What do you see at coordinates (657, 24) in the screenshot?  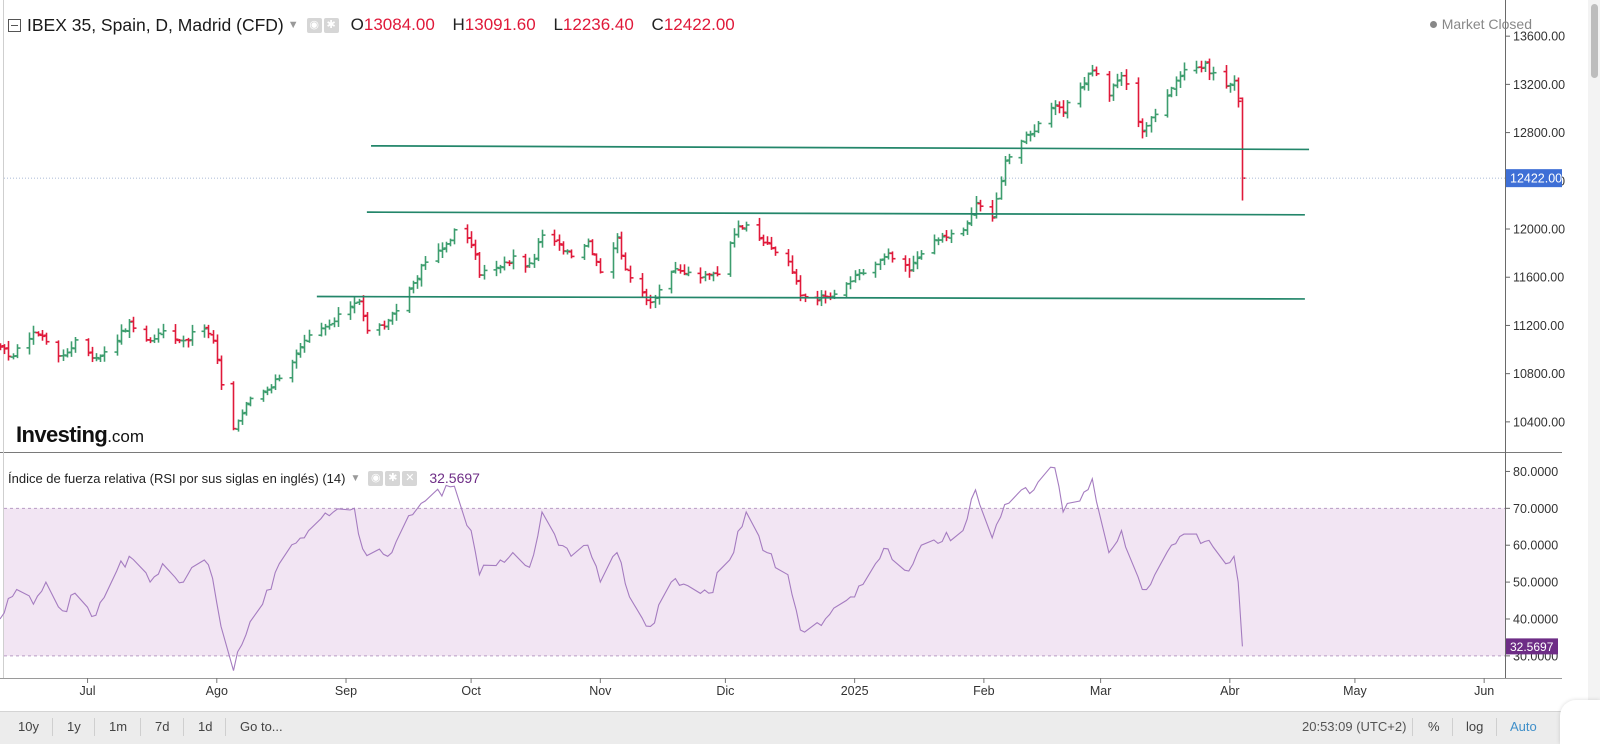 I see `close-label: C` at bounding box center [657, 24].